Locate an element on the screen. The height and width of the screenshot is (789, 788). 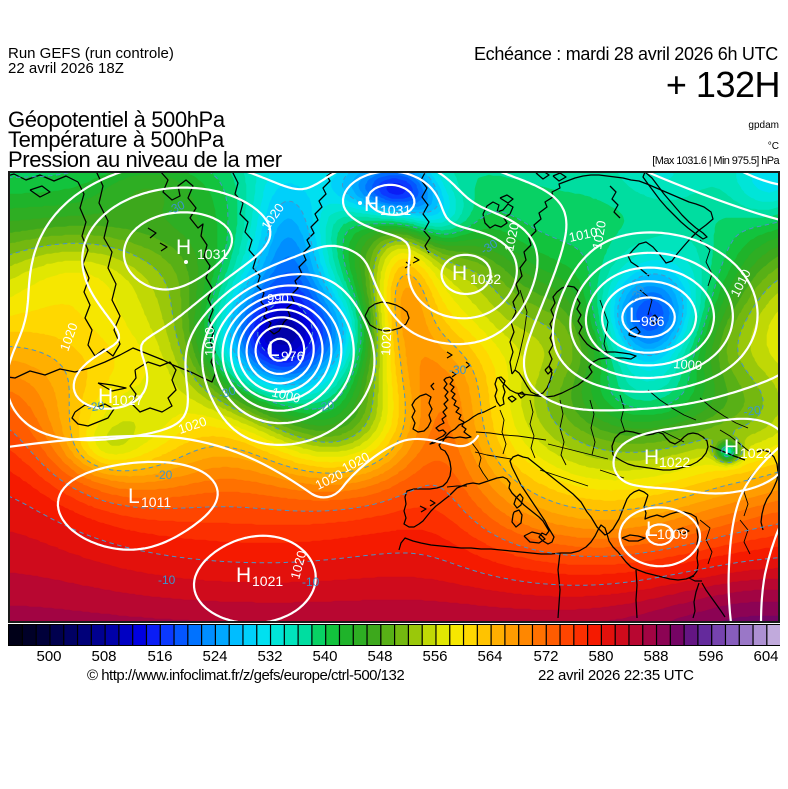
svg-text: 1021 is located at coordinates (267, 581).